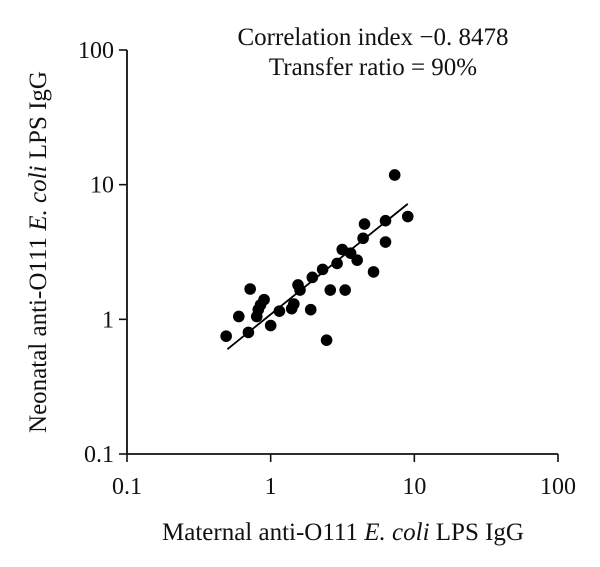  Describe the element at coordinates (317, 257) in the screenshot. I see `data-points` at that location.